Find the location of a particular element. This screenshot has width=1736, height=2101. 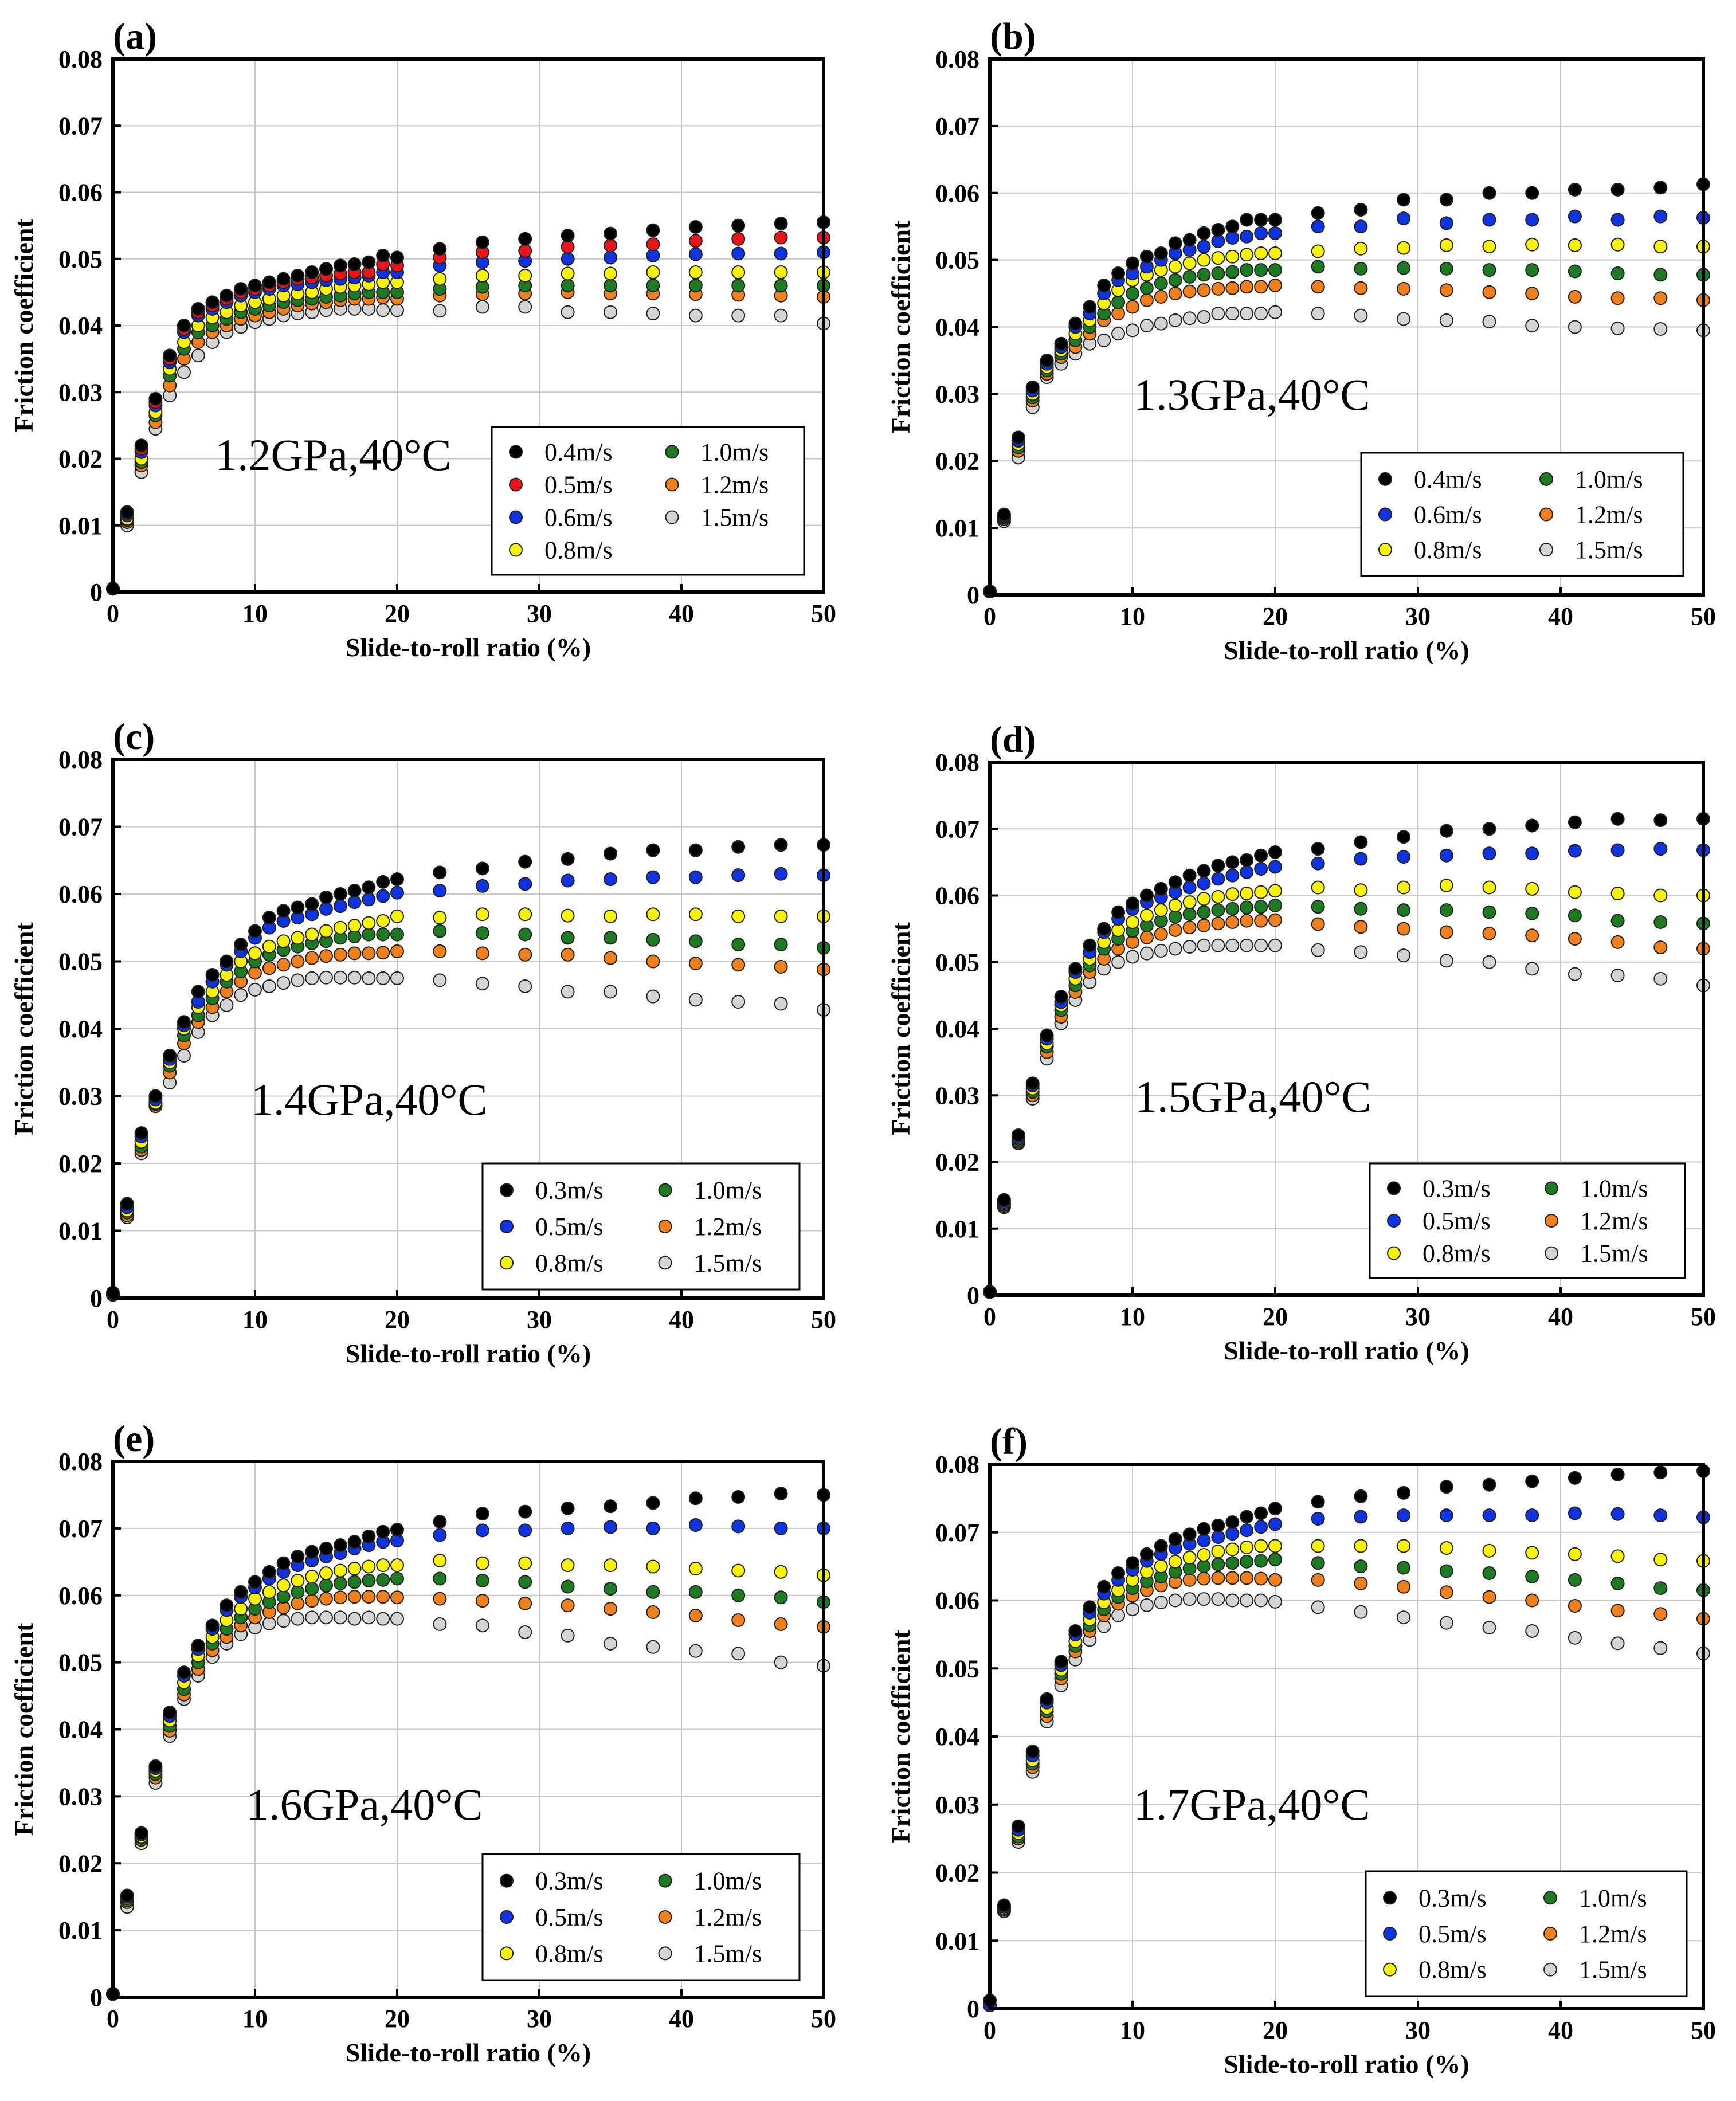

plot-frame is located at coordinates (1346, 327).